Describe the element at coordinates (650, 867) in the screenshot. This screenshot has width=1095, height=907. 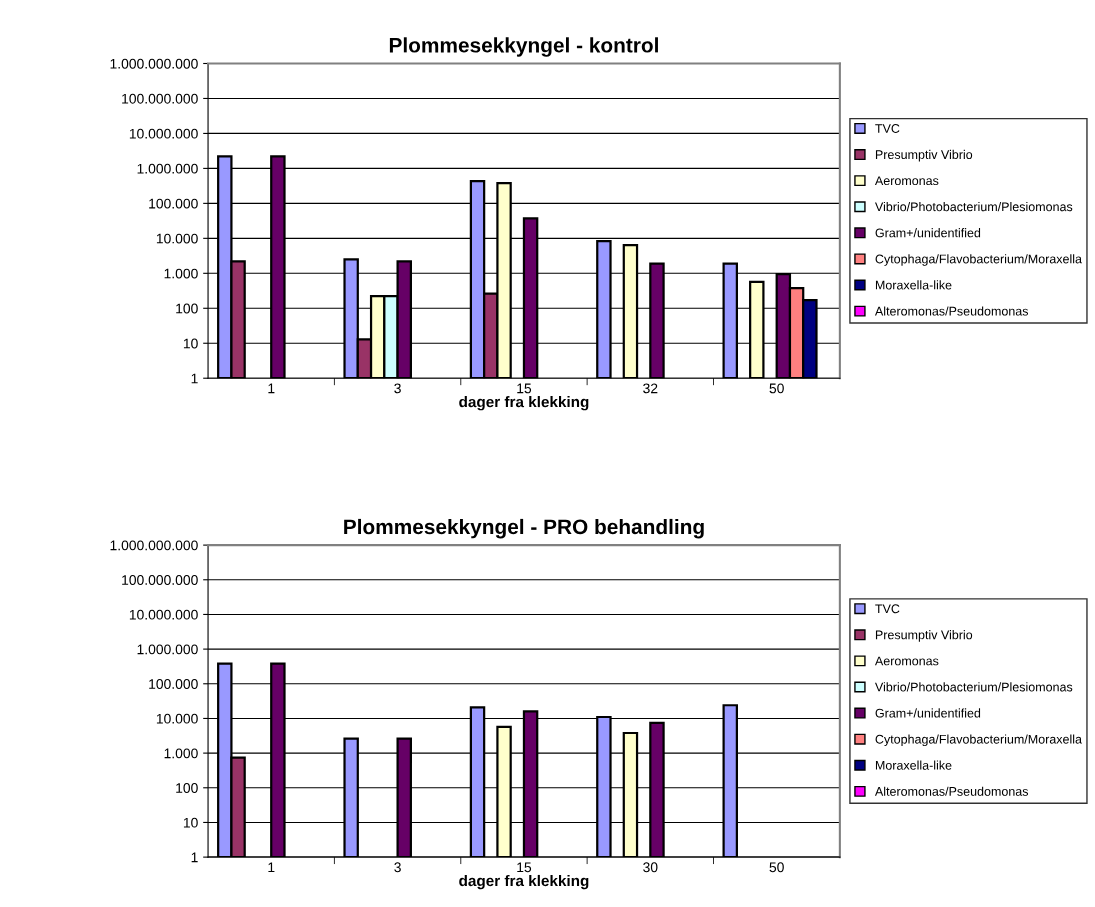
I see `x-tick-label: 30` at that location.